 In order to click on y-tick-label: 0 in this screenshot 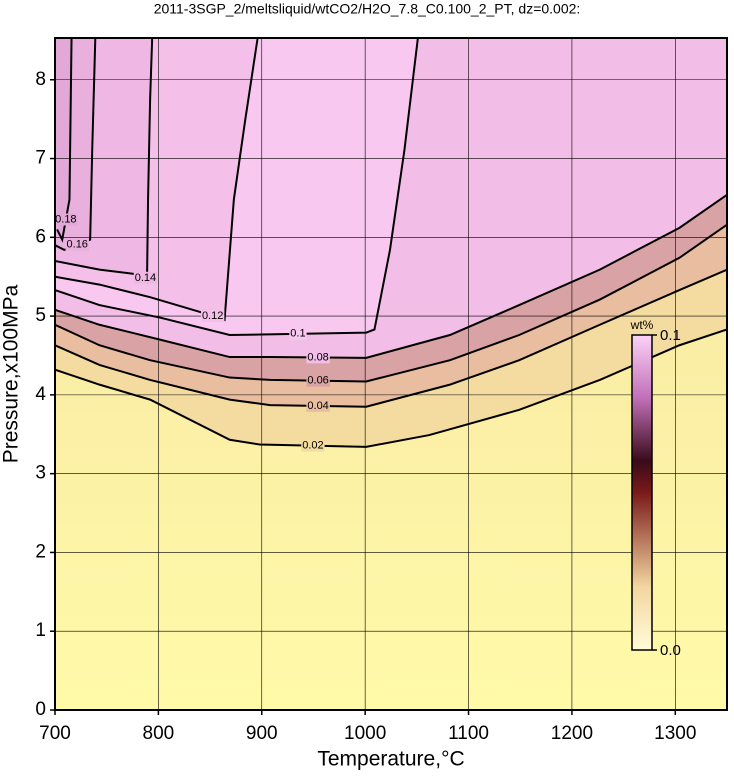, I will do `click(40, 709)`.